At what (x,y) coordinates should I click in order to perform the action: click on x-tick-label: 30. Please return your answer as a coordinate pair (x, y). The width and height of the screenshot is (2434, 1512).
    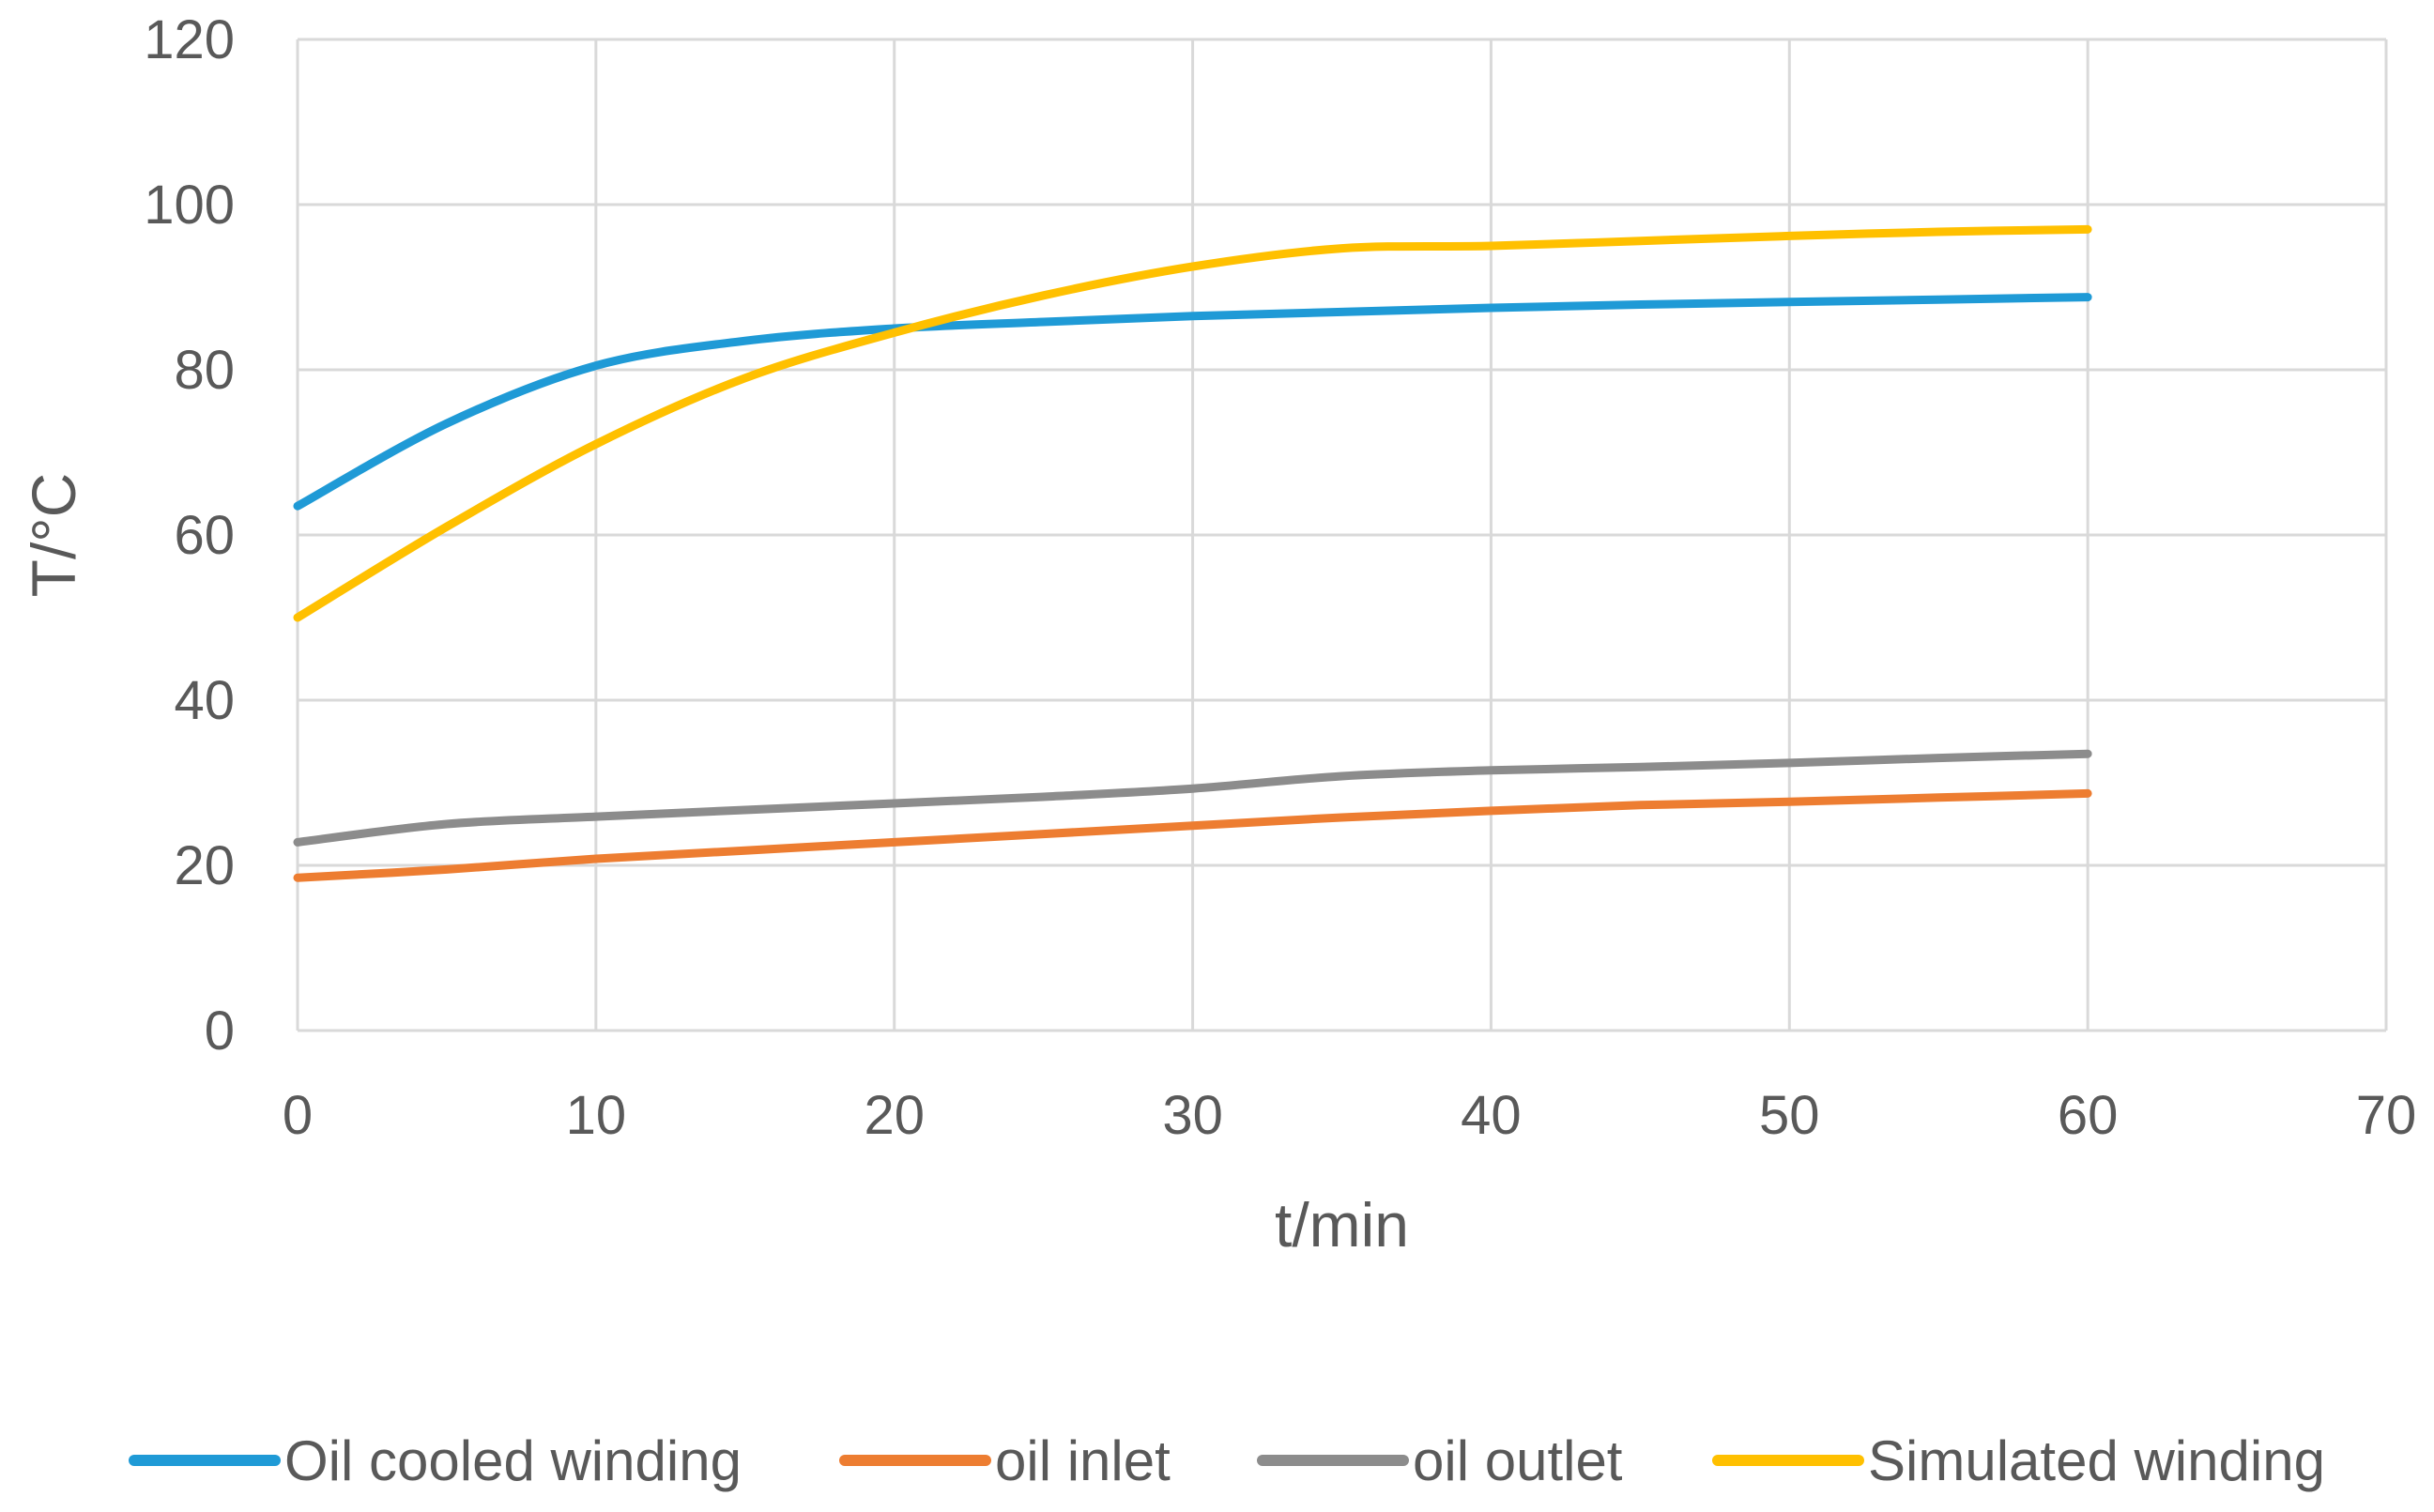
    Looking at the image, I should click on (1192, 1115).